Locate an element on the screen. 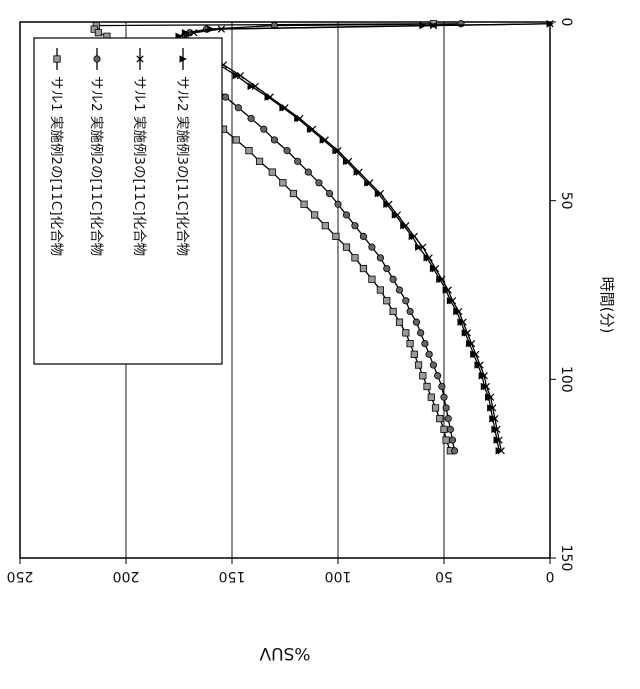 The height and width of the screenshot is (689, 640). suv-axis-ticks: 0 50 100 150 200 250 is located at coordinates (281, 571).